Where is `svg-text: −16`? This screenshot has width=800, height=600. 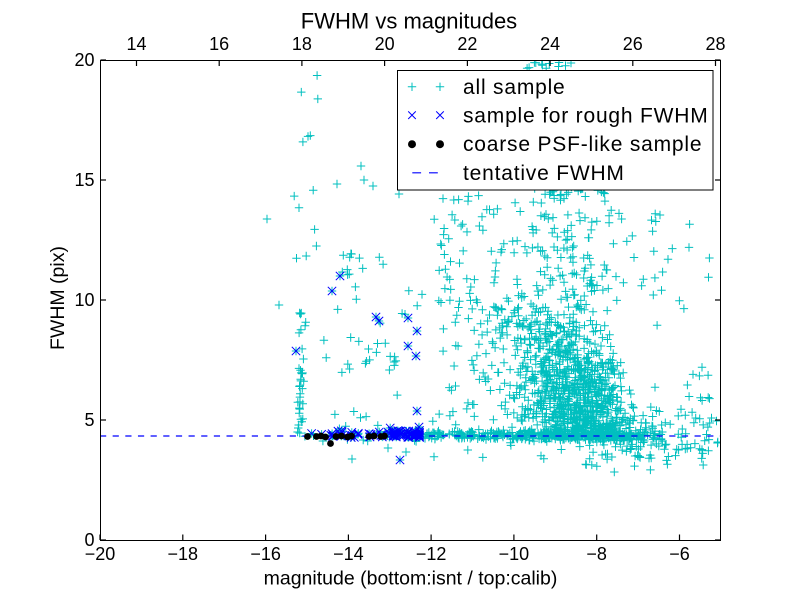
svg-text: −16 is located at coordinates (265, 554).